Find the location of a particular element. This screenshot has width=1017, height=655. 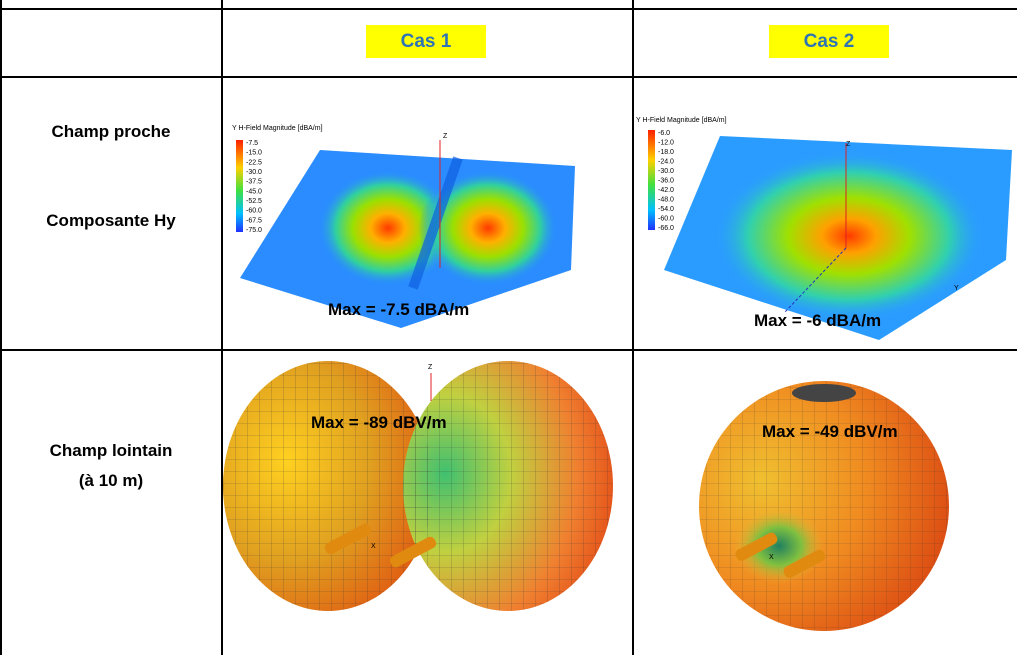

scale-label: -36.0 is located at coordinates (666, 181).